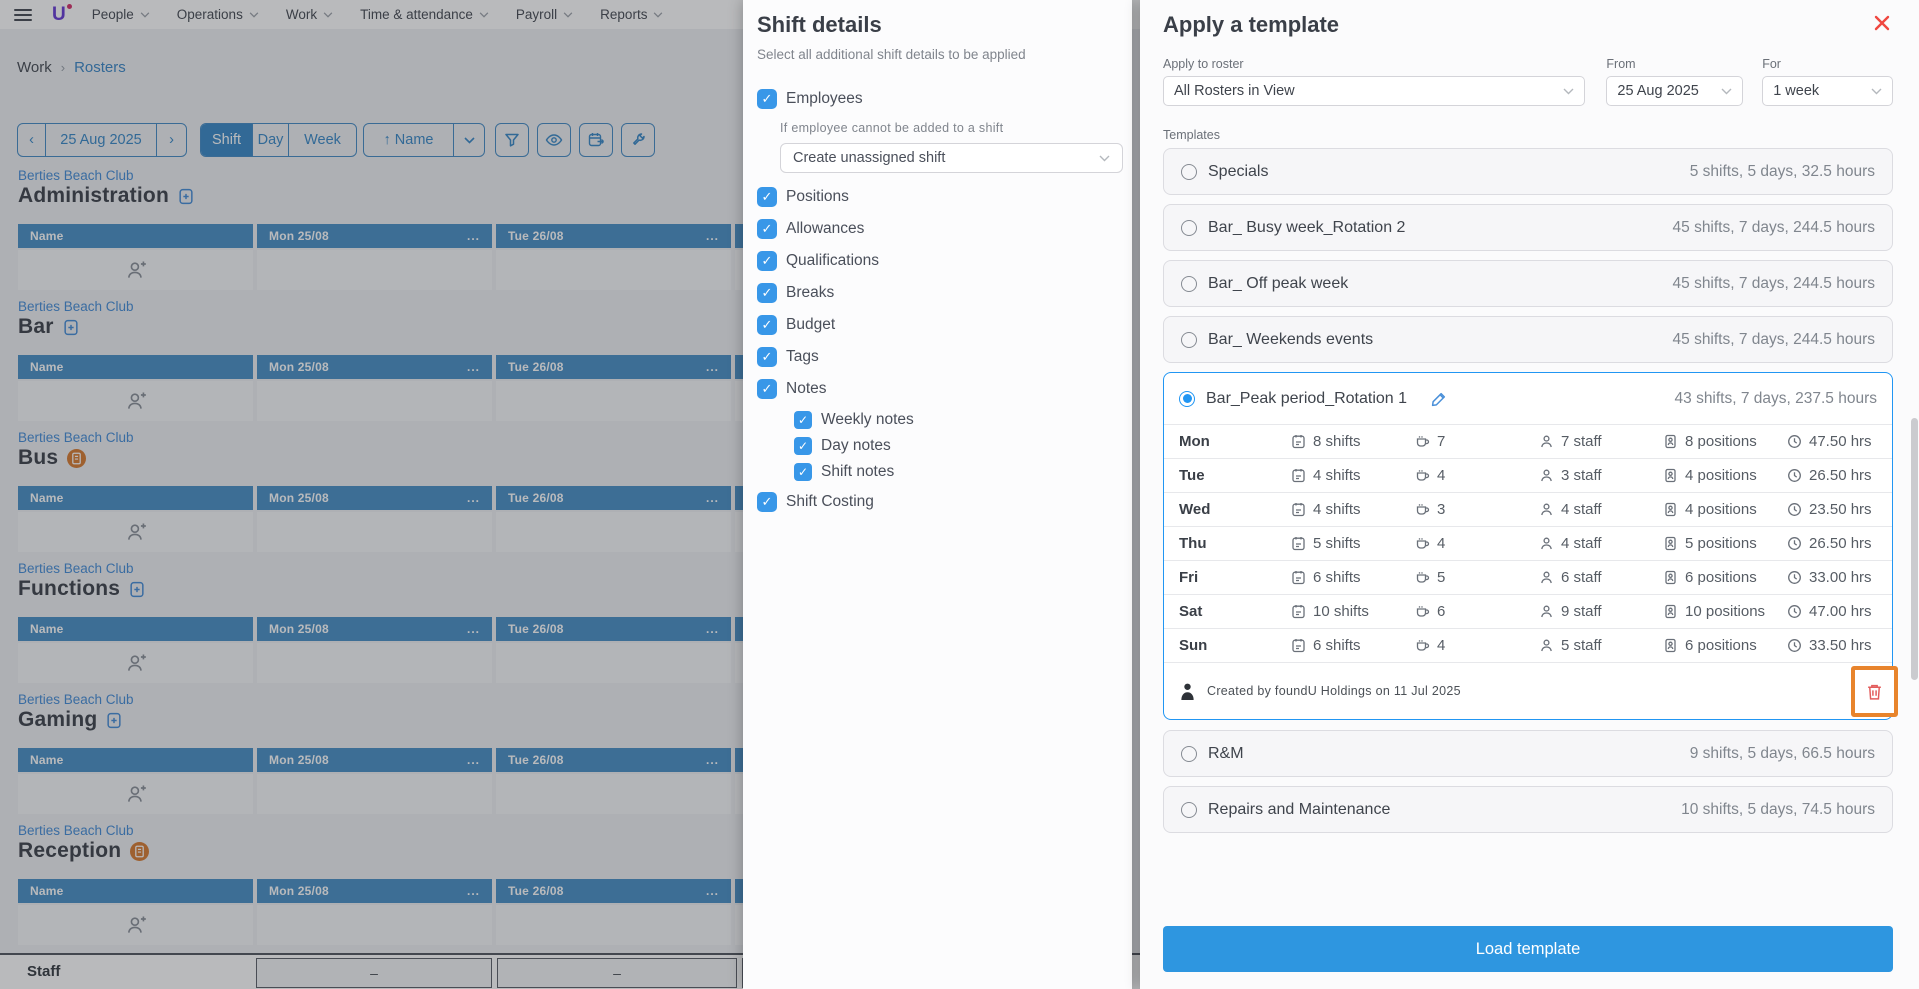 Image resolution: width=1919 pixels, height=989 pixels. Describe the element at coordinates (424, 14) in the screenshot. I see `nav-item-time-attendance: Time & attendance` at that location.